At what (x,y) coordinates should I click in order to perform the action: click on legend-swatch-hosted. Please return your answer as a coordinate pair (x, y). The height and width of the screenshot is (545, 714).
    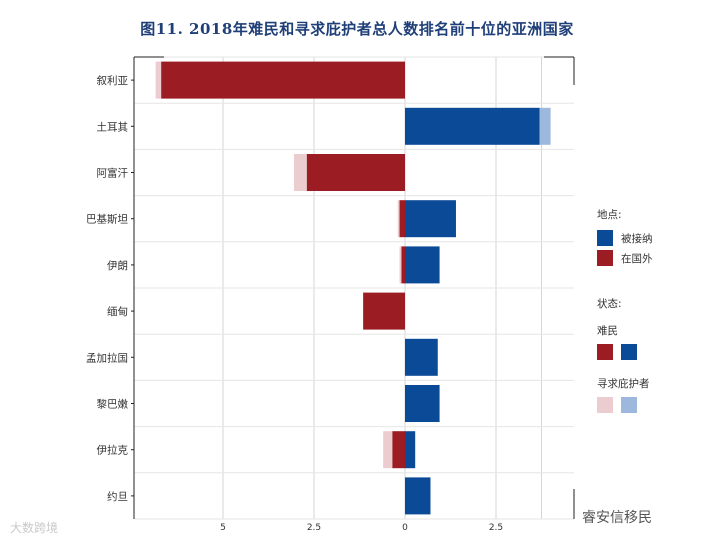
    Looking at the image, I should click on (605, 238).